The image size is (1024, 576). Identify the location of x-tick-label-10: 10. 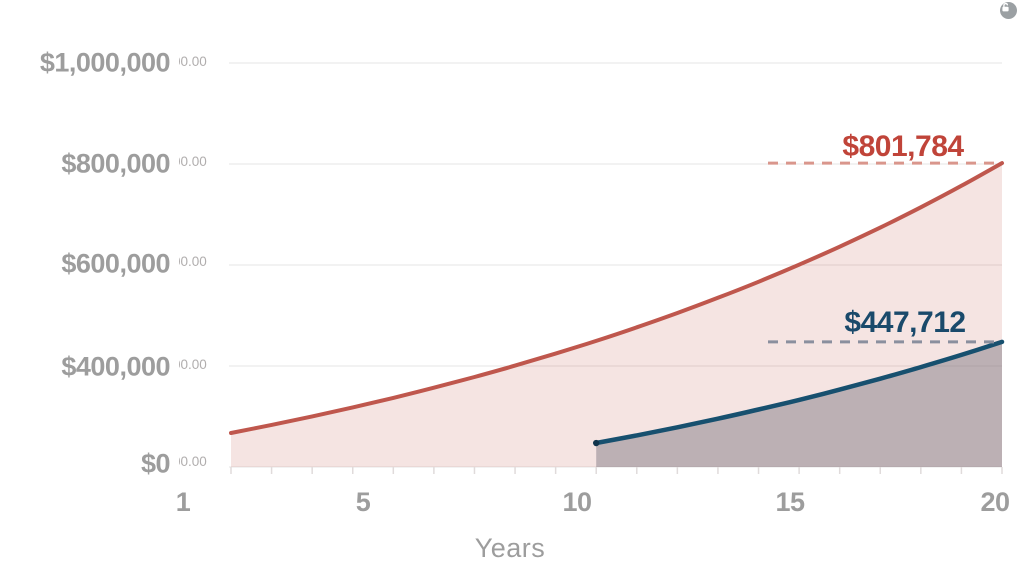
(577, 502).